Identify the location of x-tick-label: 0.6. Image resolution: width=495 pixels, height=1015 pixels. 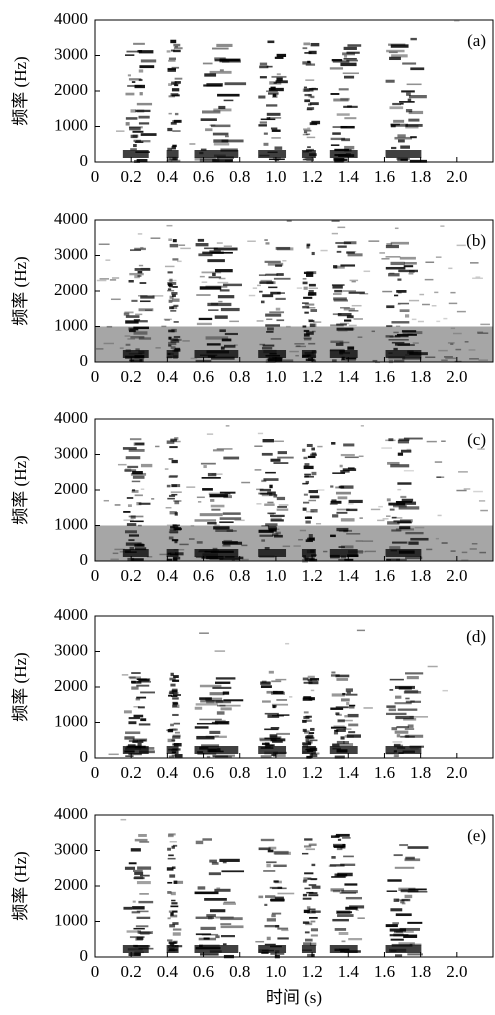
(203, 376).